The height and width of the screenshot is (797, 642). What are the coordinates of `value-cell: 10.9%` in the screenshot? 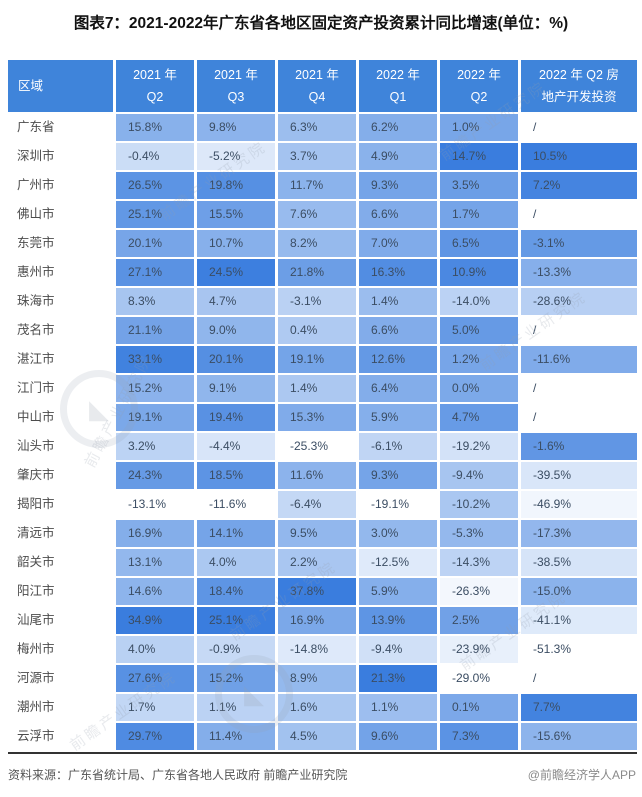 It's located at (479, 272).